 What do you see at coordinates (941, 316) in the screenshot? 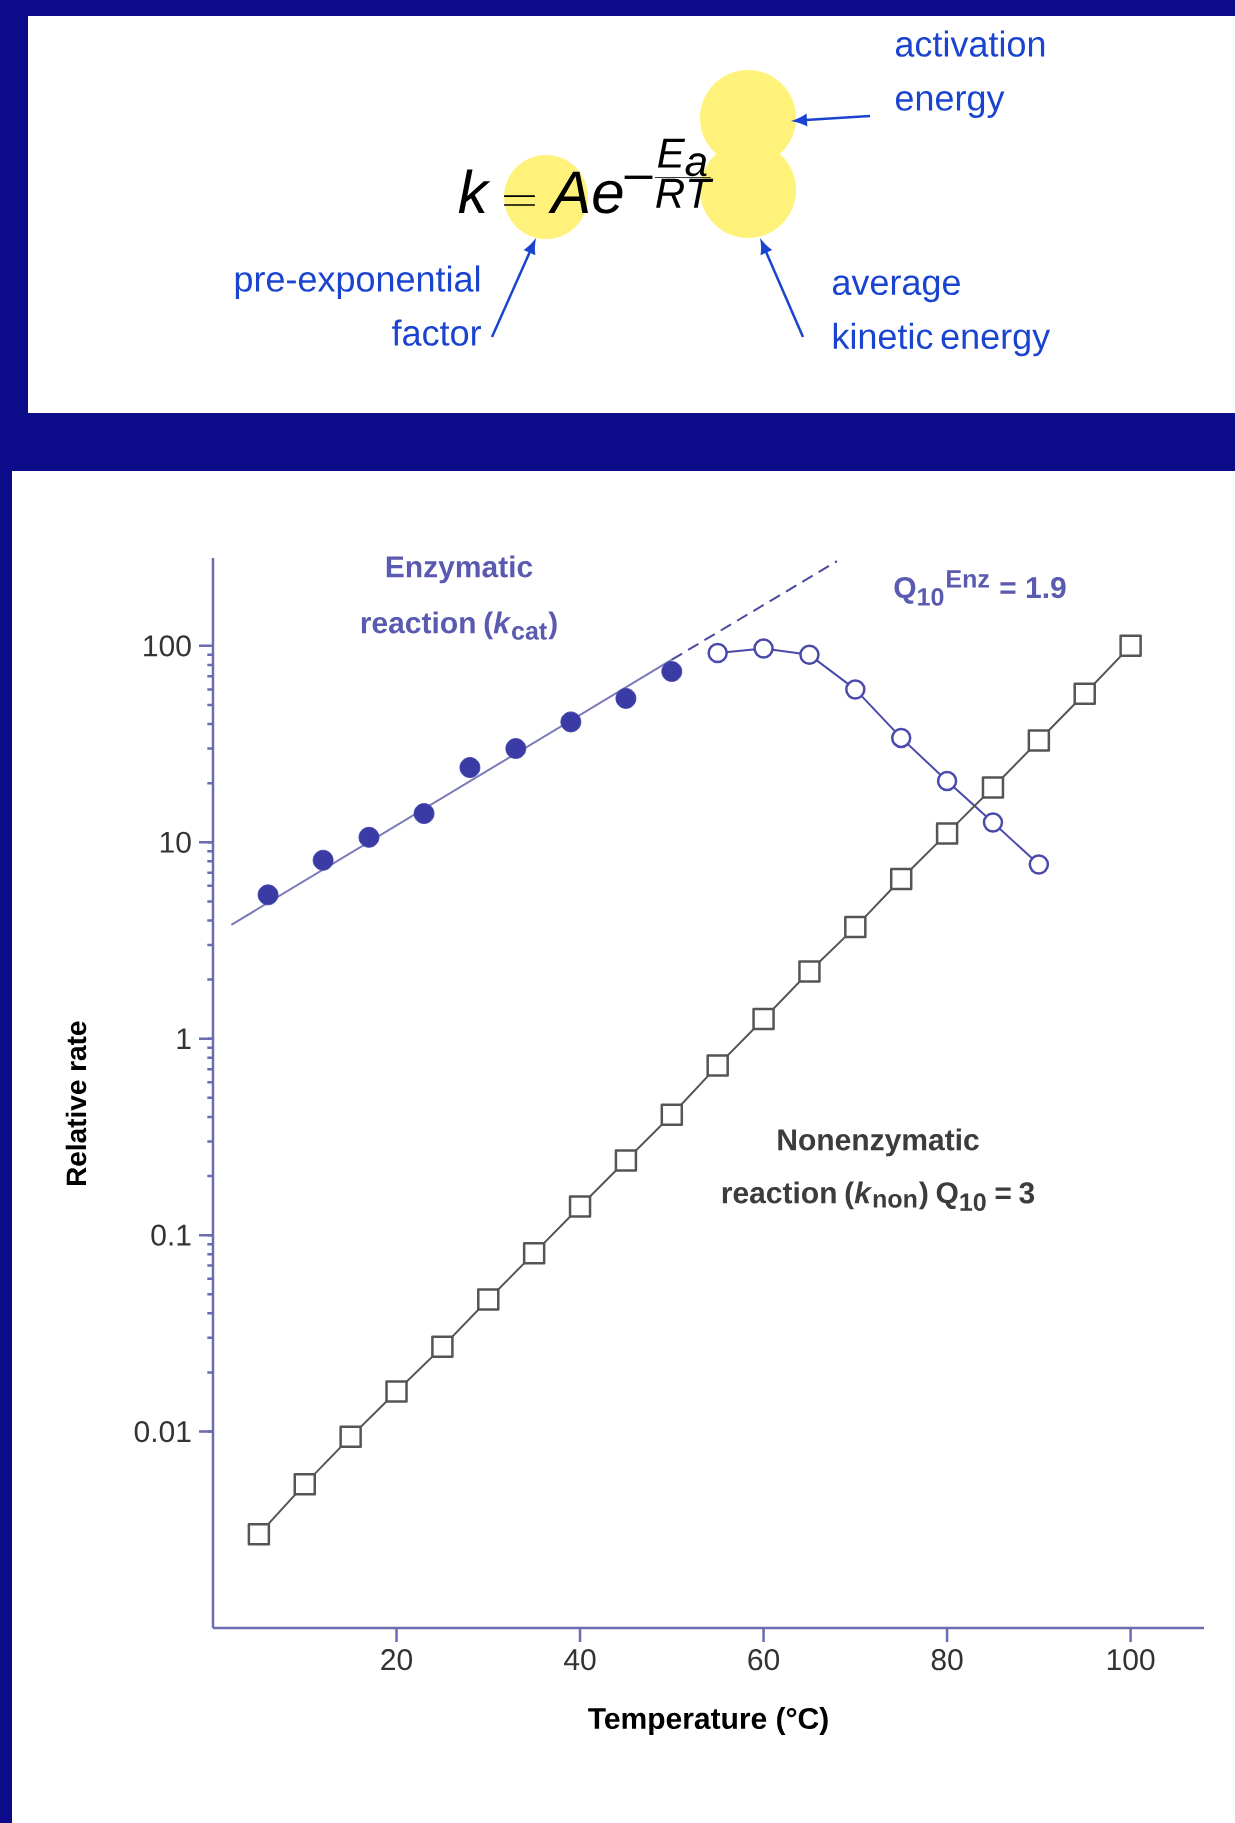
I see `text: average kinetic energy` at bounding box center [941, 316].